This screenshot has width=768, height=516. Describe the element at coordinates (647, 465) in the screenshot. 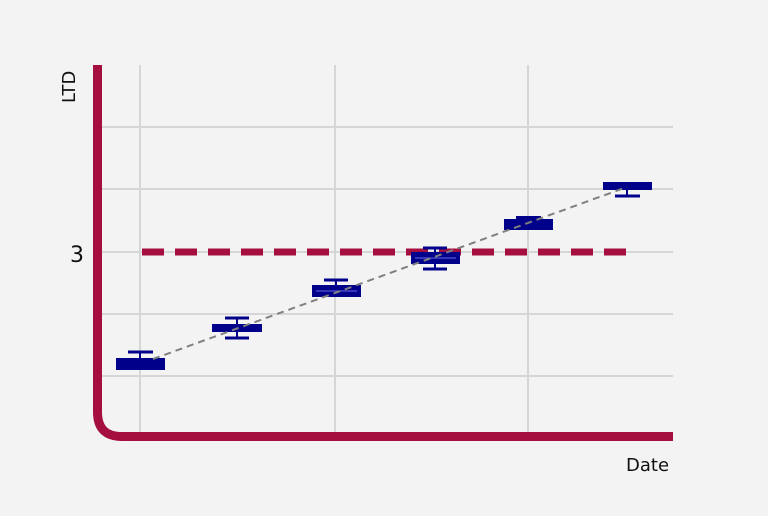

I see `x-axis-label: Date` at that location.